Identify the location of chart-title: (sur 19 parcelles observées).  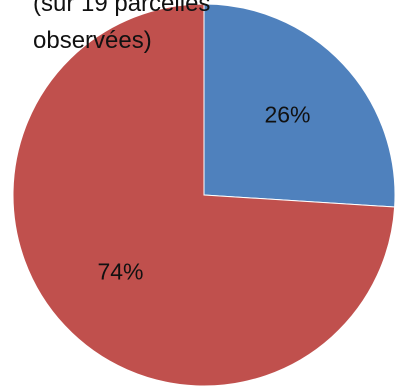
(121, 27).